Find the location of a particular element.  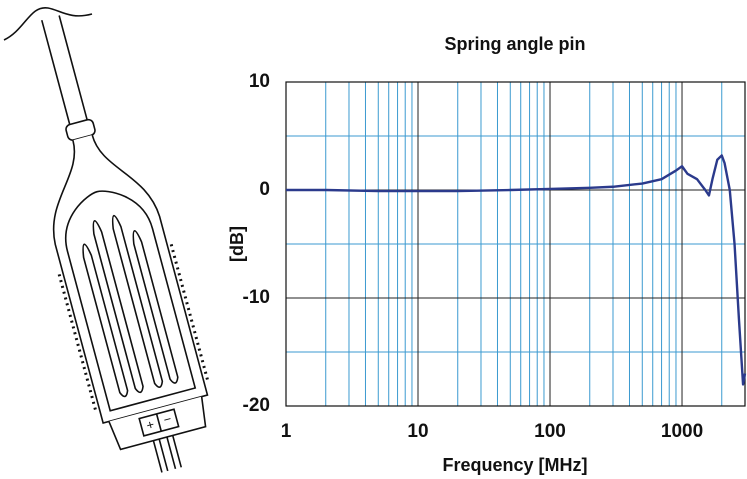

grooves is located at coordinates (130, 306).